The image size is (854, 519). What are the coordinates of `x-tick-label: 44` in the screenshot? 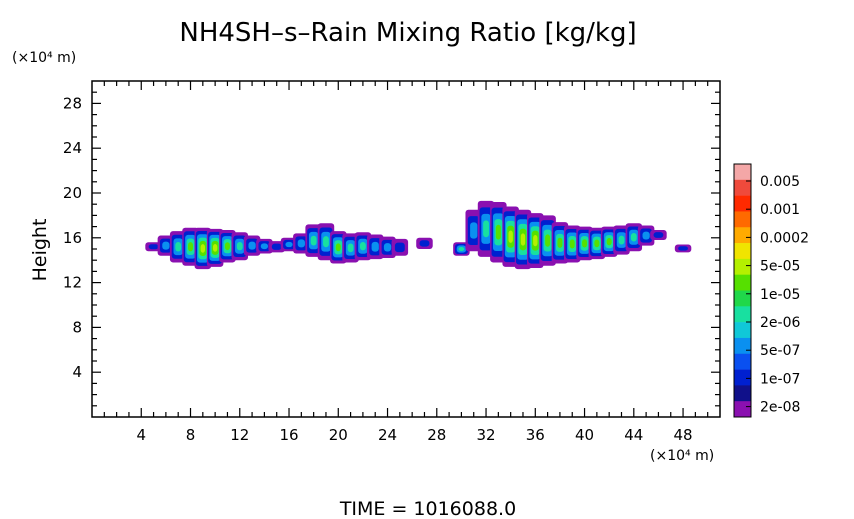 It's located at (633, 435).